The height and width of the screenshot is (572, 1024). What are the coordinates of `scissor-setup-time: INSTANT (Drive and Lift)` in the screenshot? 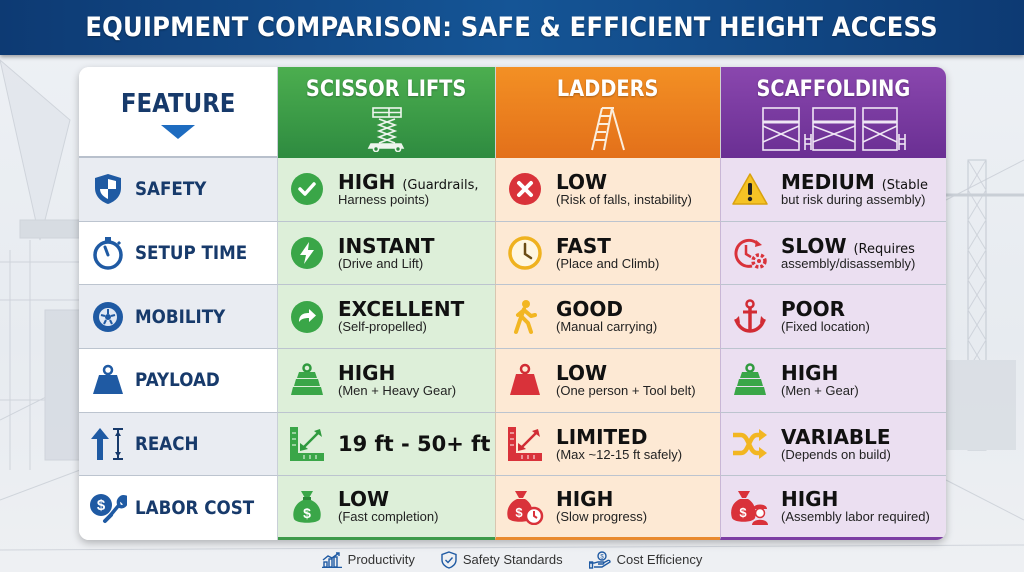 It's located at (386, 253).